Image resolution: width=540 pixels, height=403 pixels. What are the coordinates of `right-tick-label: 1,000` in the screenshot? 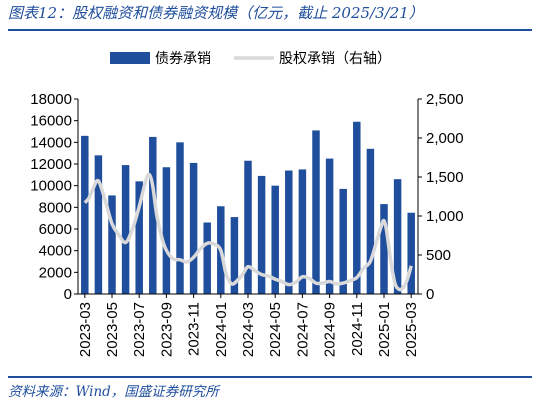 It's located at (445, 216).